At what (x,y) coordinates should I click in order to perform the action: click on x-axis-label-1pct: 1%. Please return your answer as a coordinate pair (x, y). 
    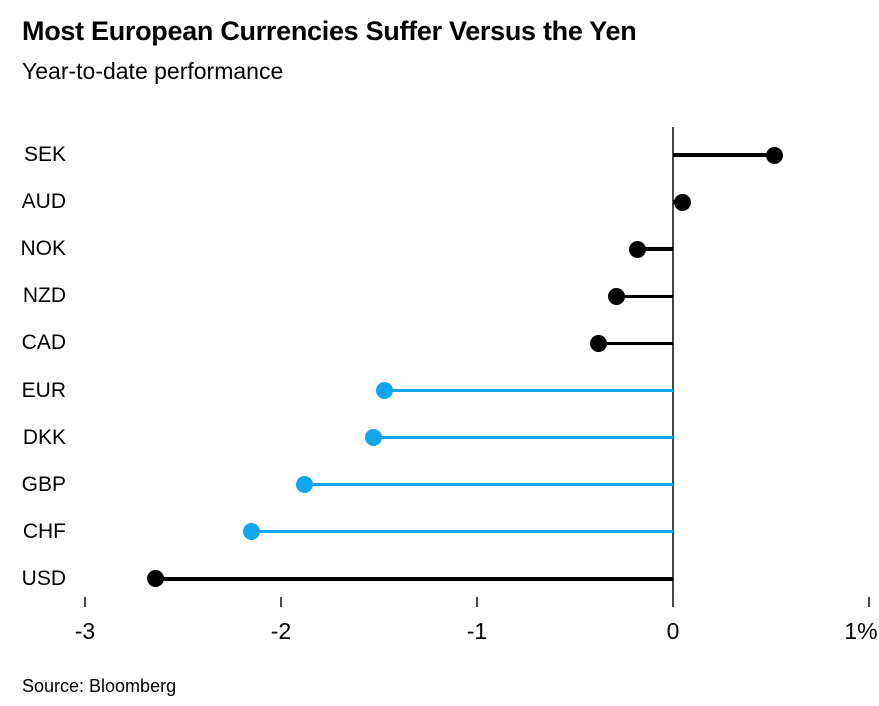
    Looking at the image, I should click on (861, 631).